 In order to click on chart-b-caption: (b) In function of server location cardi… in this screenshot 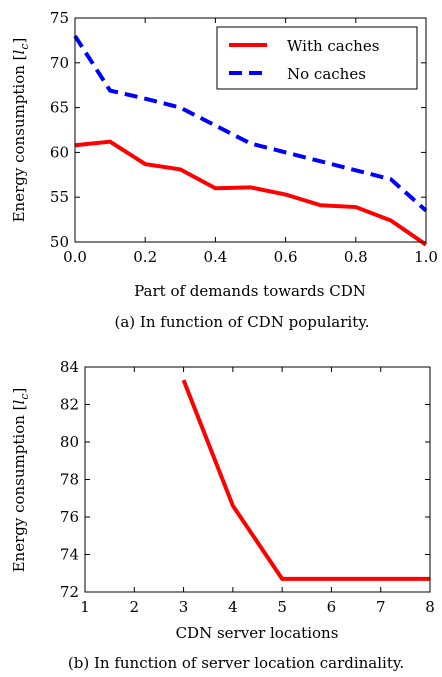, I will do `click(236, 663)`.